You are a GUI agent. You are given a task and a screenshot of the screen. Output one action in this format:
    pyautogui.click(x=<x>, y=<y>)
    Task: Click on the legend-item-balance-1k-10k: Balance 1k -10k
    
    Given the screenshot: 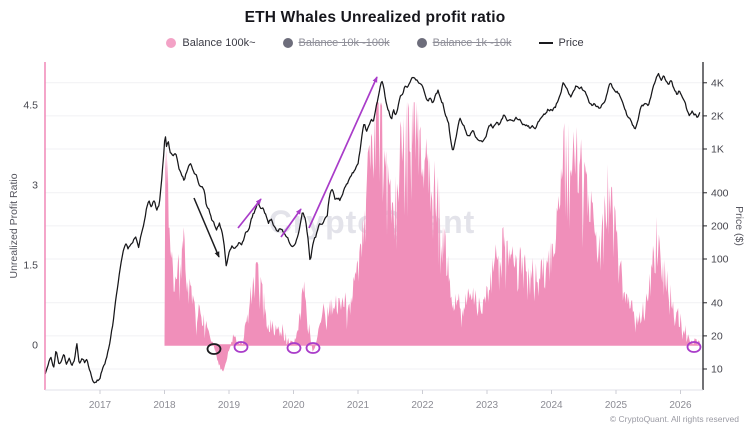 What is the action you would take?
    pyautogui.click(x=464, y=43)
    